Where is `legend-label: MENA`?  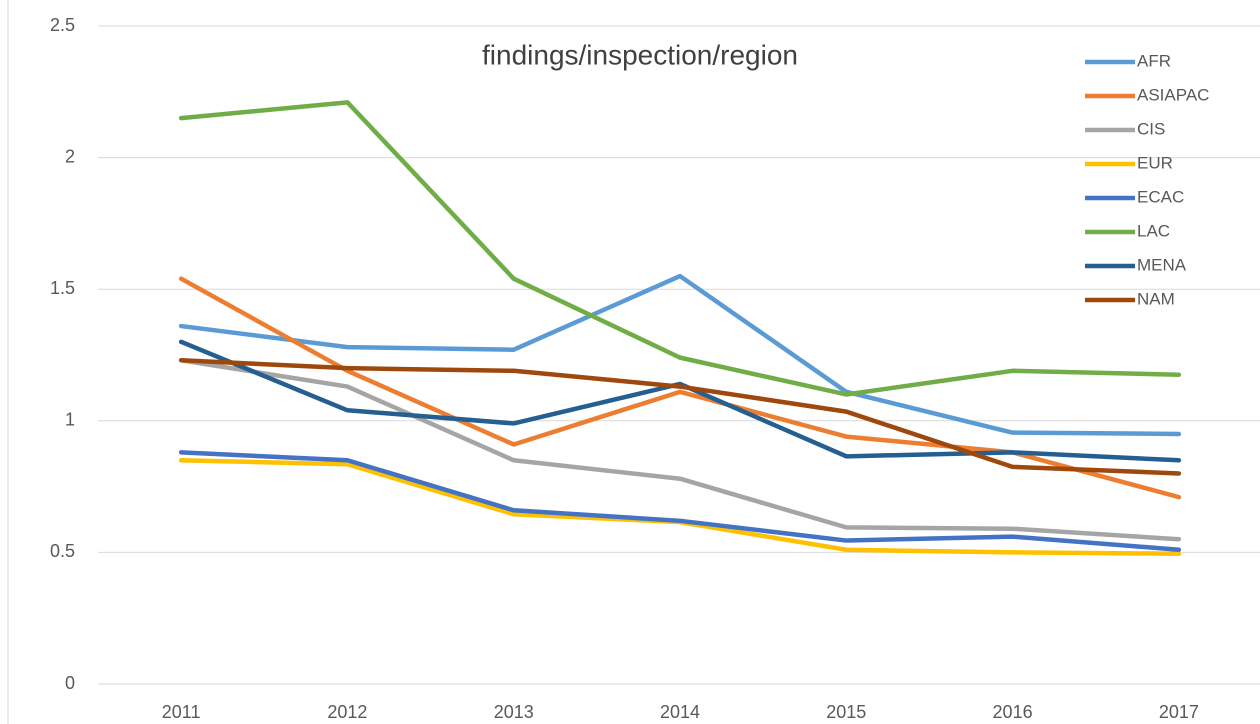 legend-label: MENA is located at coordinates (1162, 264).